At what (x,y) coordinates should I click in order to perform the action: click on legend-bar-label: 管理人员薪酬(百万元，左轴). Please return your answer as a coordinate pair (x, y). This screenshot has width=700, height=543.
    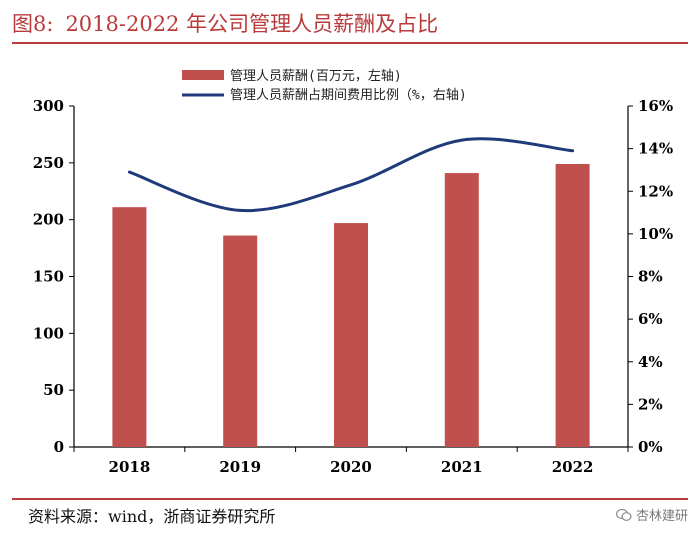
    Looking at the image, I should click on (316, 76).